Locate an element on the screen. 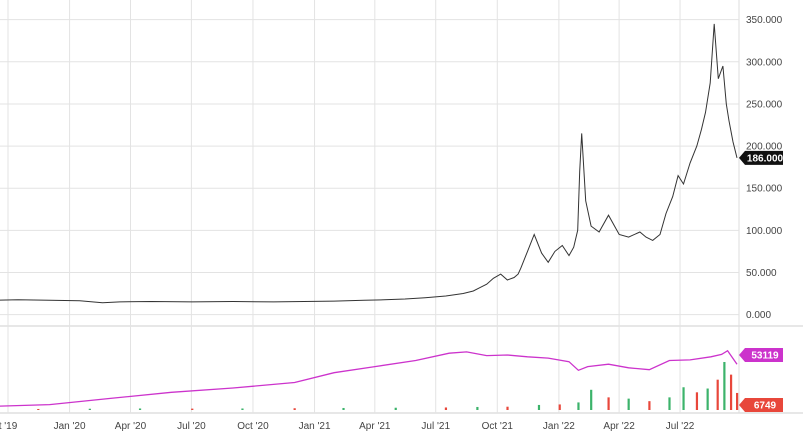 The height and width of the screenshot is (436, 803). volume-last-tag-text: 6749 is located at coordinates (765, 406).